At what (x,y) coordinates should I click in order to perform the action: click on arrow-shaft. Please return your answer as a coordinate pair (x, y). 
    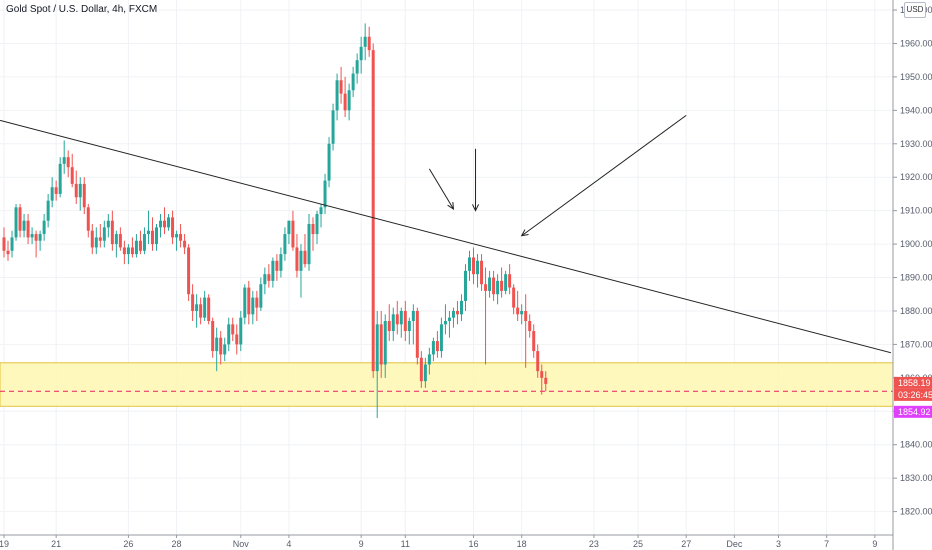
    Looking at the image, I should click on (604, 175).